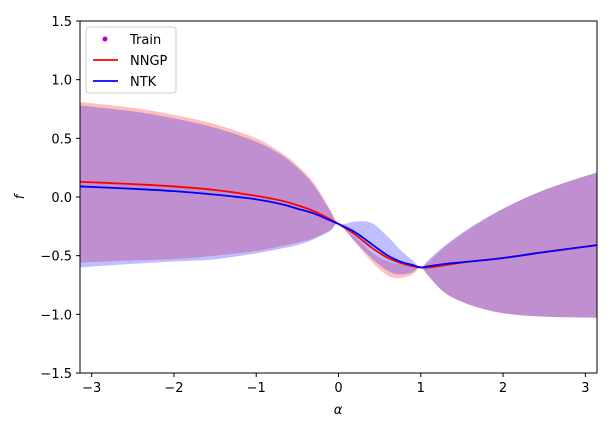 Image resolution: width=611 pixels, height=431 pixels. Describe the element at coordinates (256, 388) in the screenshot. I see `x-tick-label: −1` at that location.